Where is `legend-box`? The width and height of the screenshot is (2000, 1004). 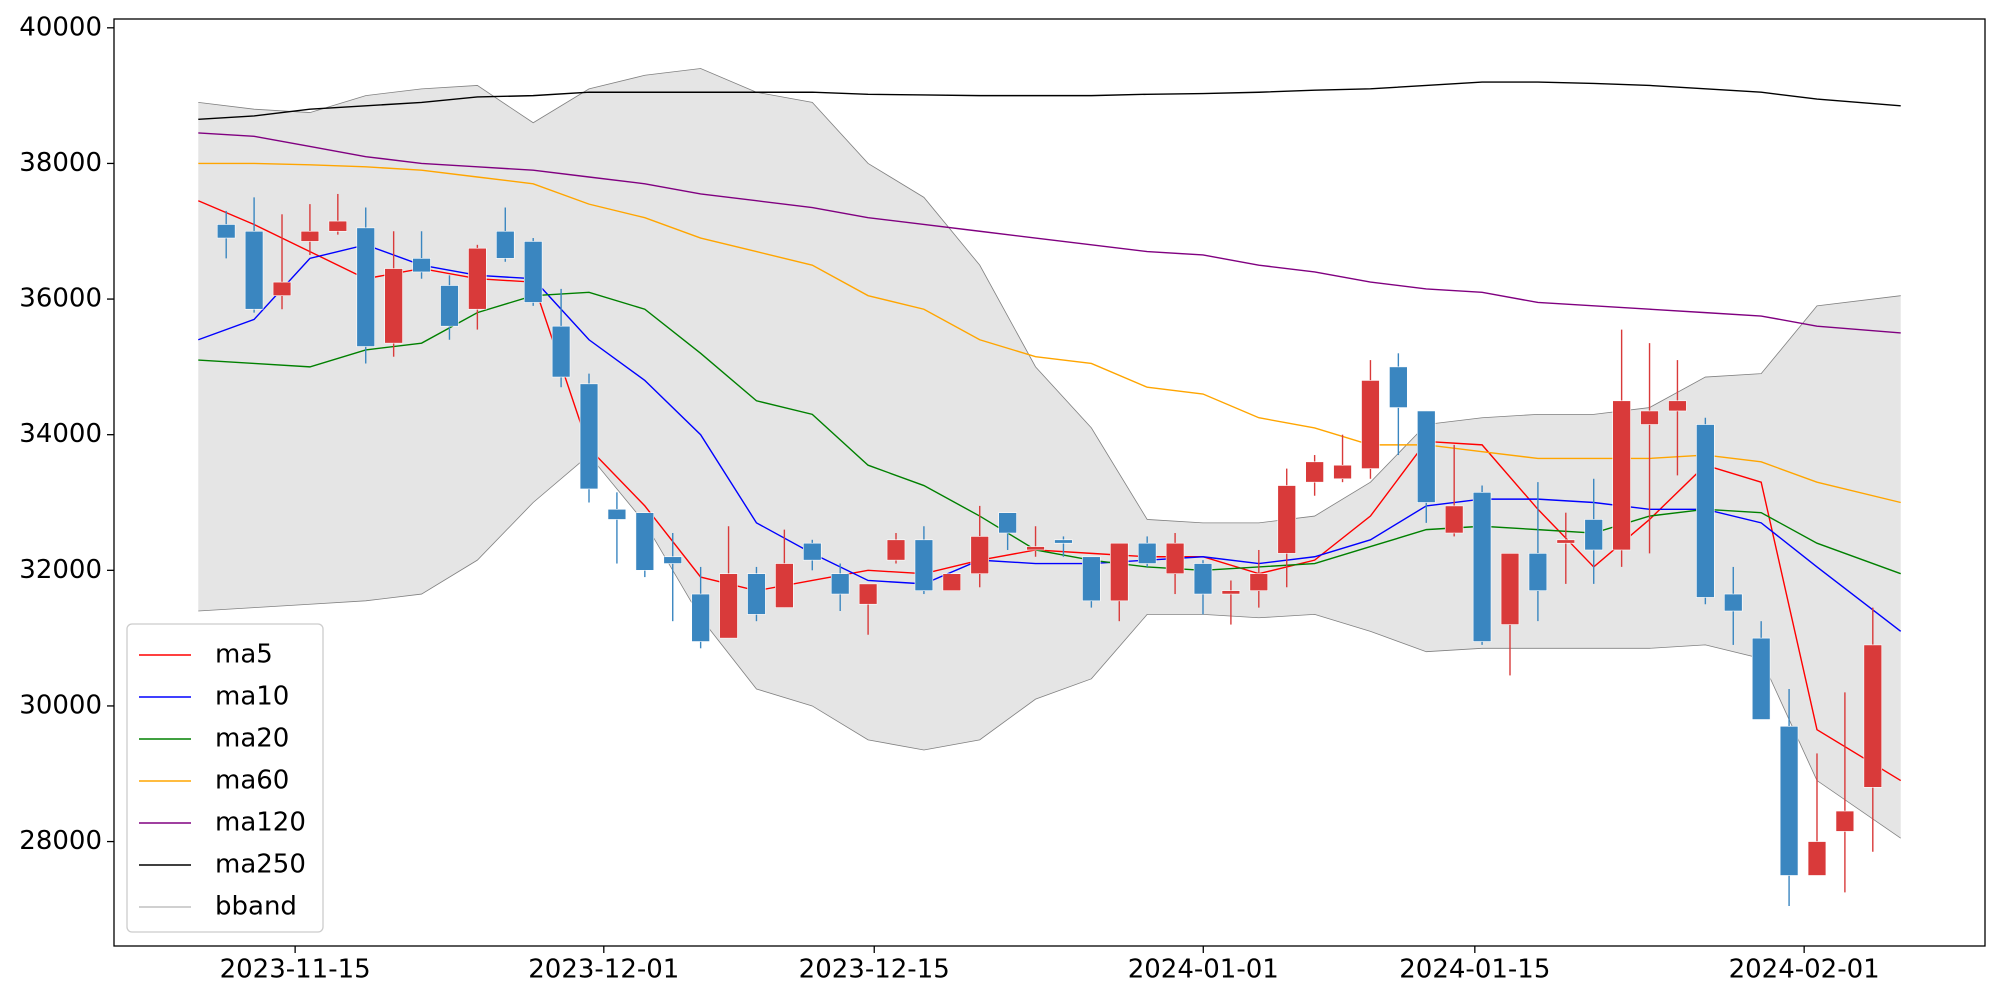
legend-box is located at coordinates (225, 778).